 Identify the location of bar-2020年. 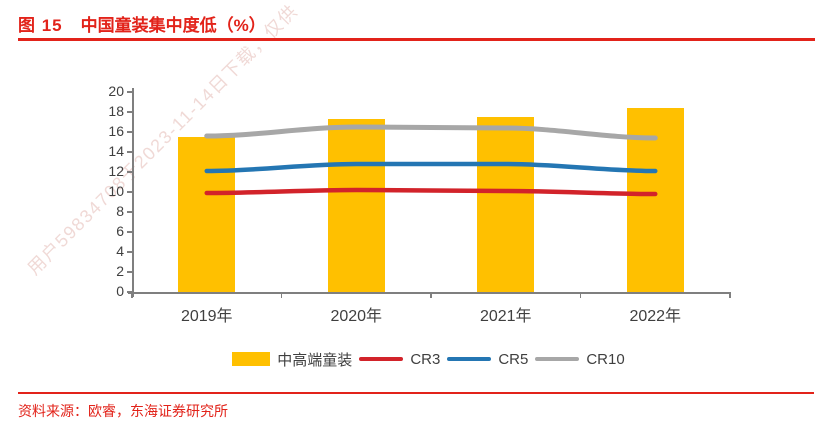
(356, 205).